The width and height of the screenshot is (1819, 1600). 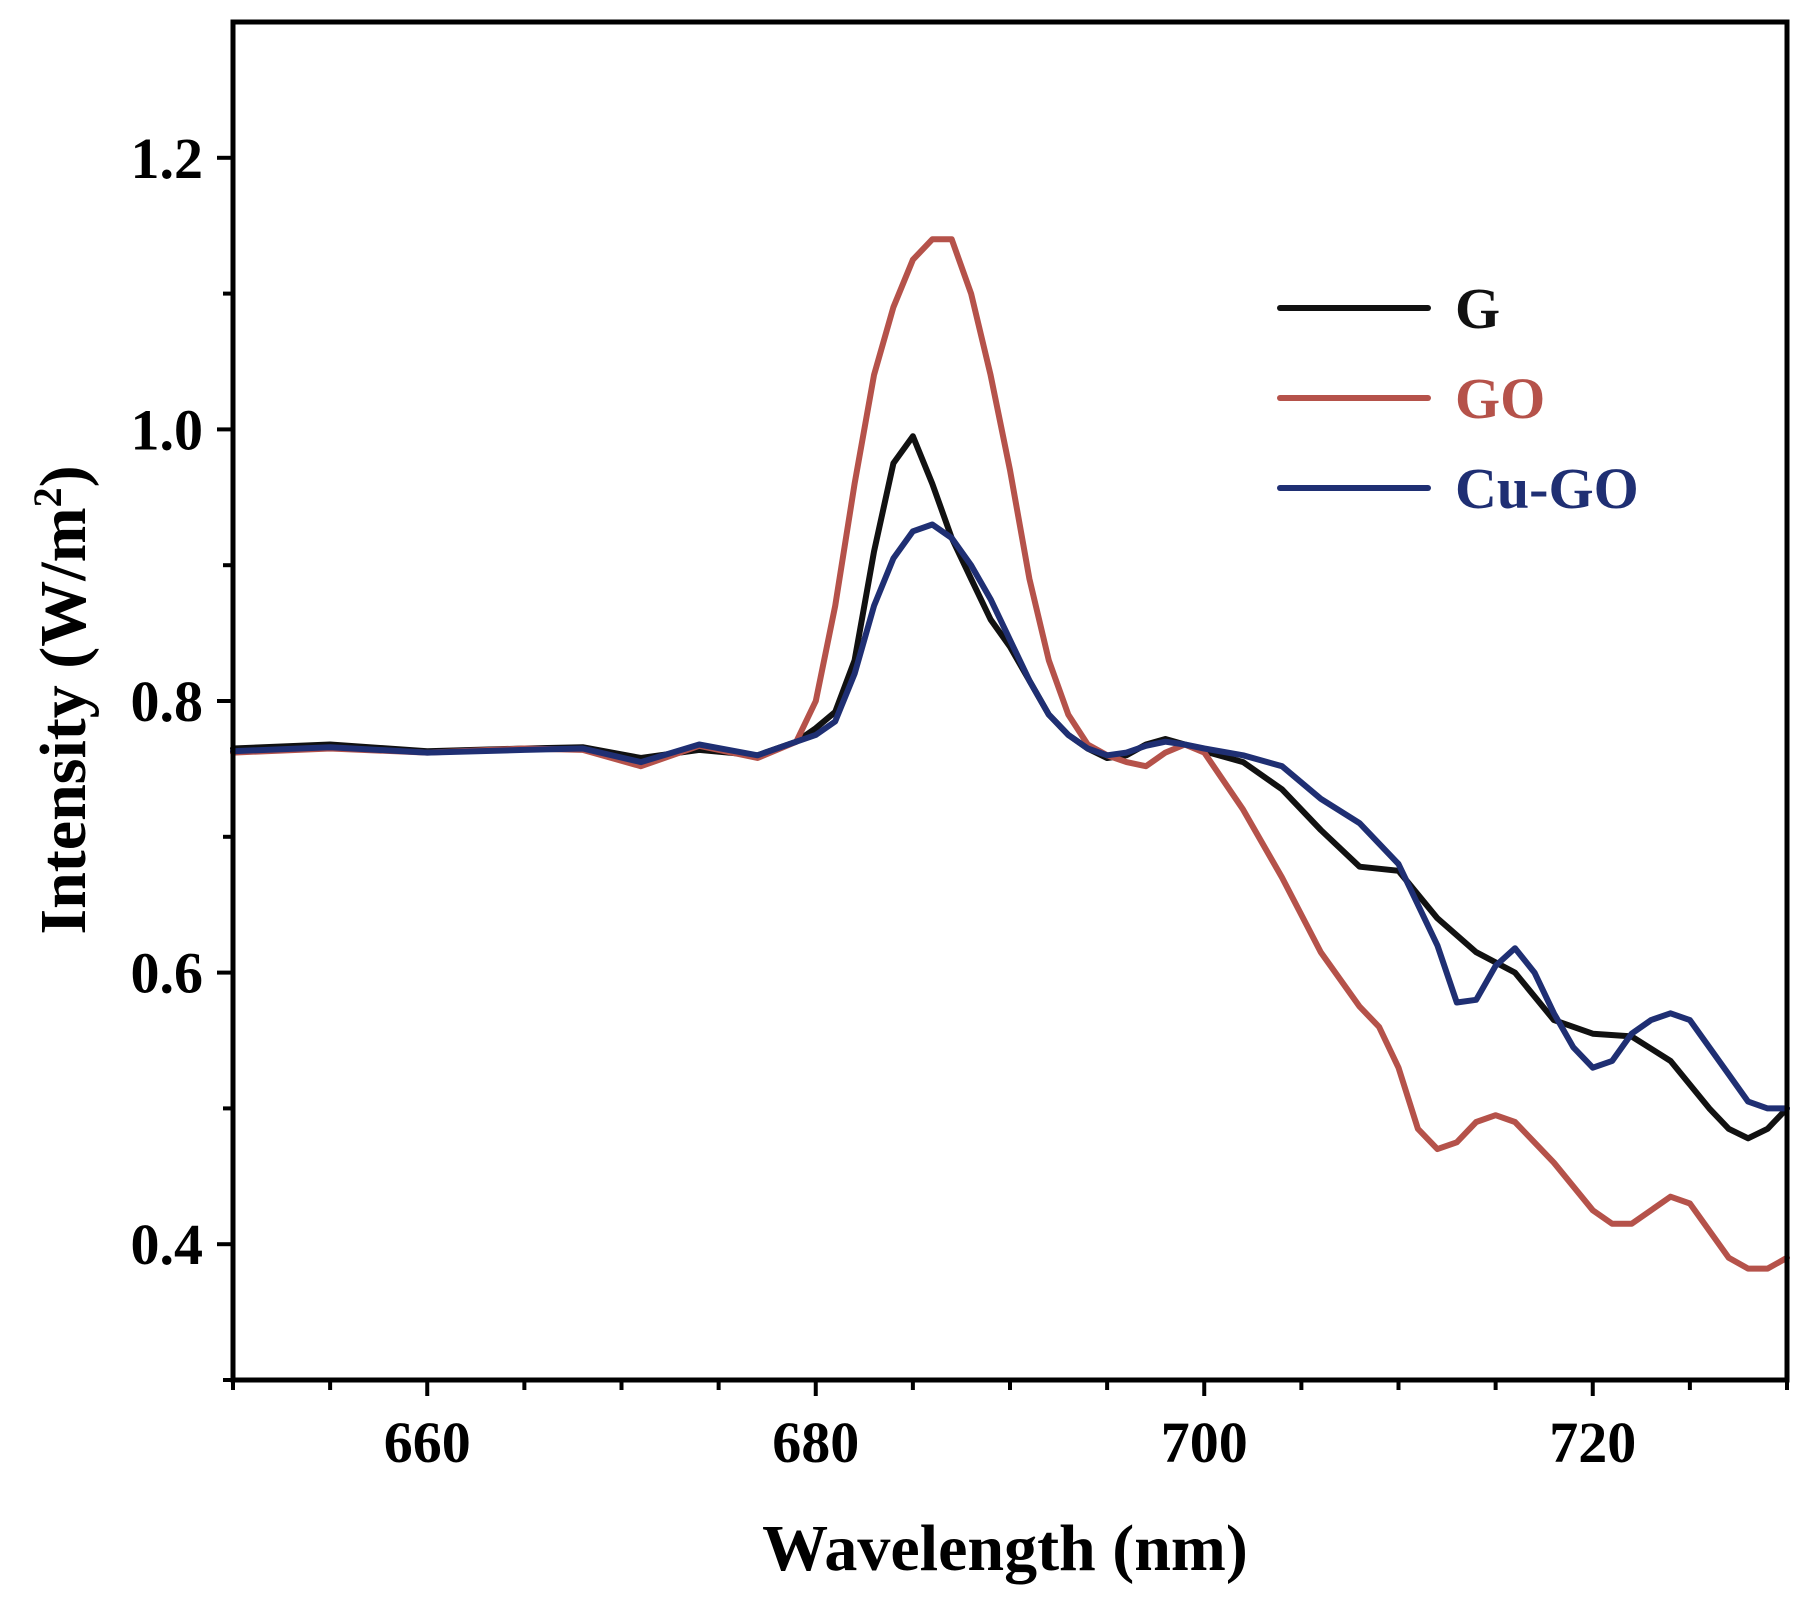 What do you see at coordinates (167, 429) in the screenshot?
I see `y-tick-label: 1.0` at bounding box center [167, 429].